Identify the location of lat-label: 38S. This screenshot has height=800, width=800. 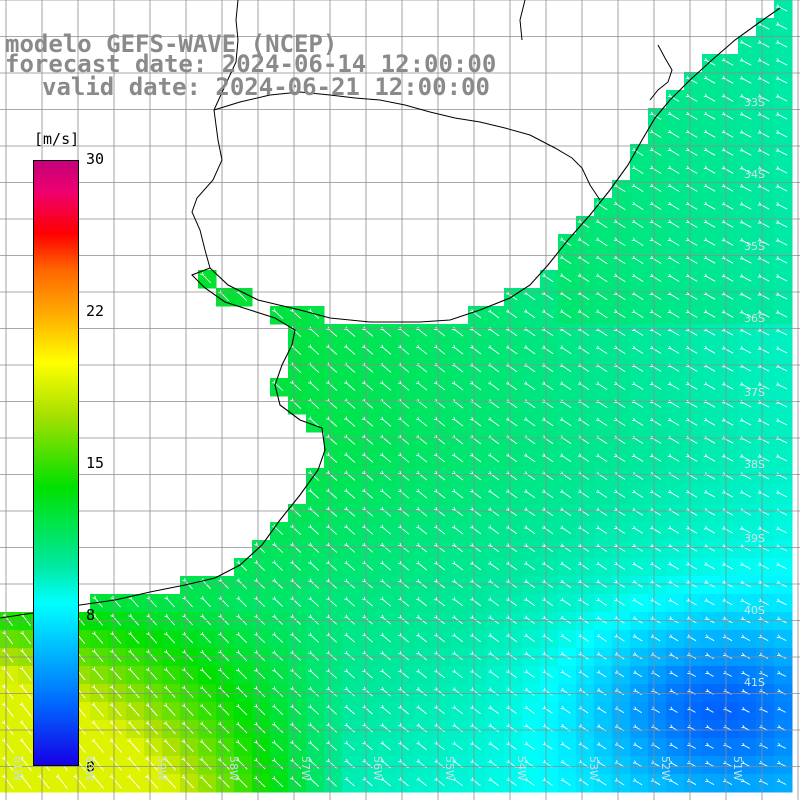
(754, 464).